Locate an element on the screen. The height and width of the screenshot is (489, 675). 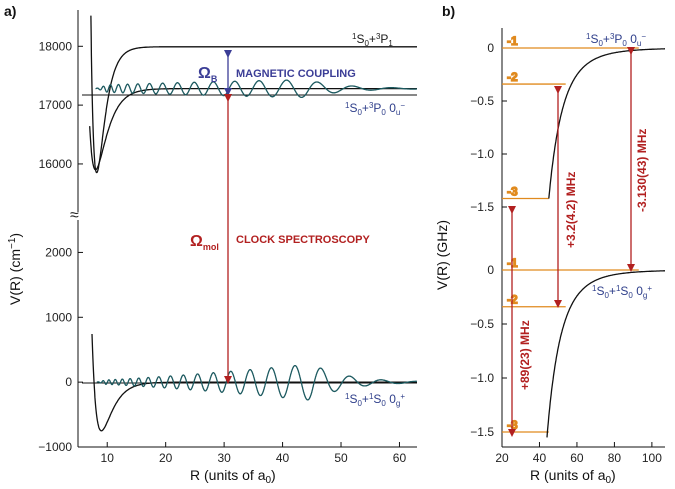
axis-break-mark: ≈ is located at coordinates (74, 215).